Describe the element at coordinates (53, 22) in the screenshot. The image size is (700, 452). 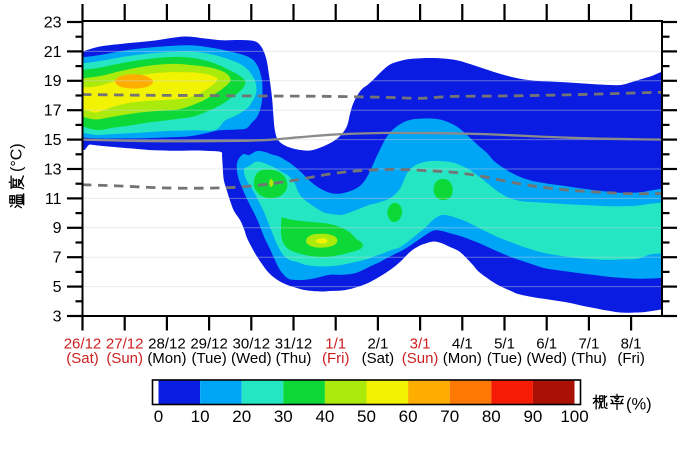
I see `svg-text: 23` at that location.